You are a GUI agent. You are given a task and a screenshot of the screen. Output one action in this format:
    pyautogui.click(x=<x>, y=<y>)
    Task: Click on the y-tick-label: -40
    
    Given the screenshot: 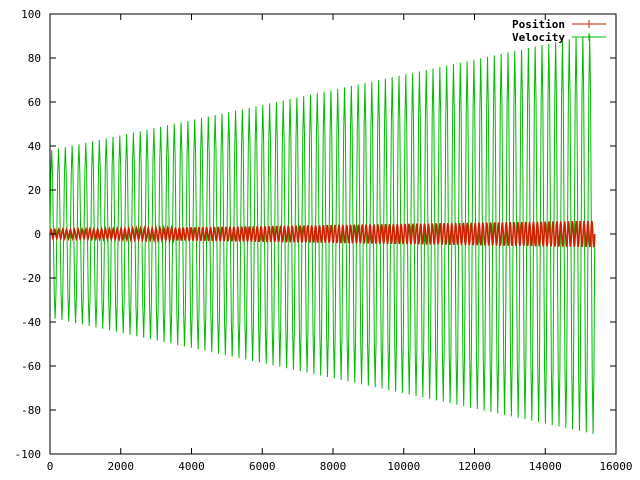 What is the action you would take?
    pyautogui.click(x=31, y=322)
    